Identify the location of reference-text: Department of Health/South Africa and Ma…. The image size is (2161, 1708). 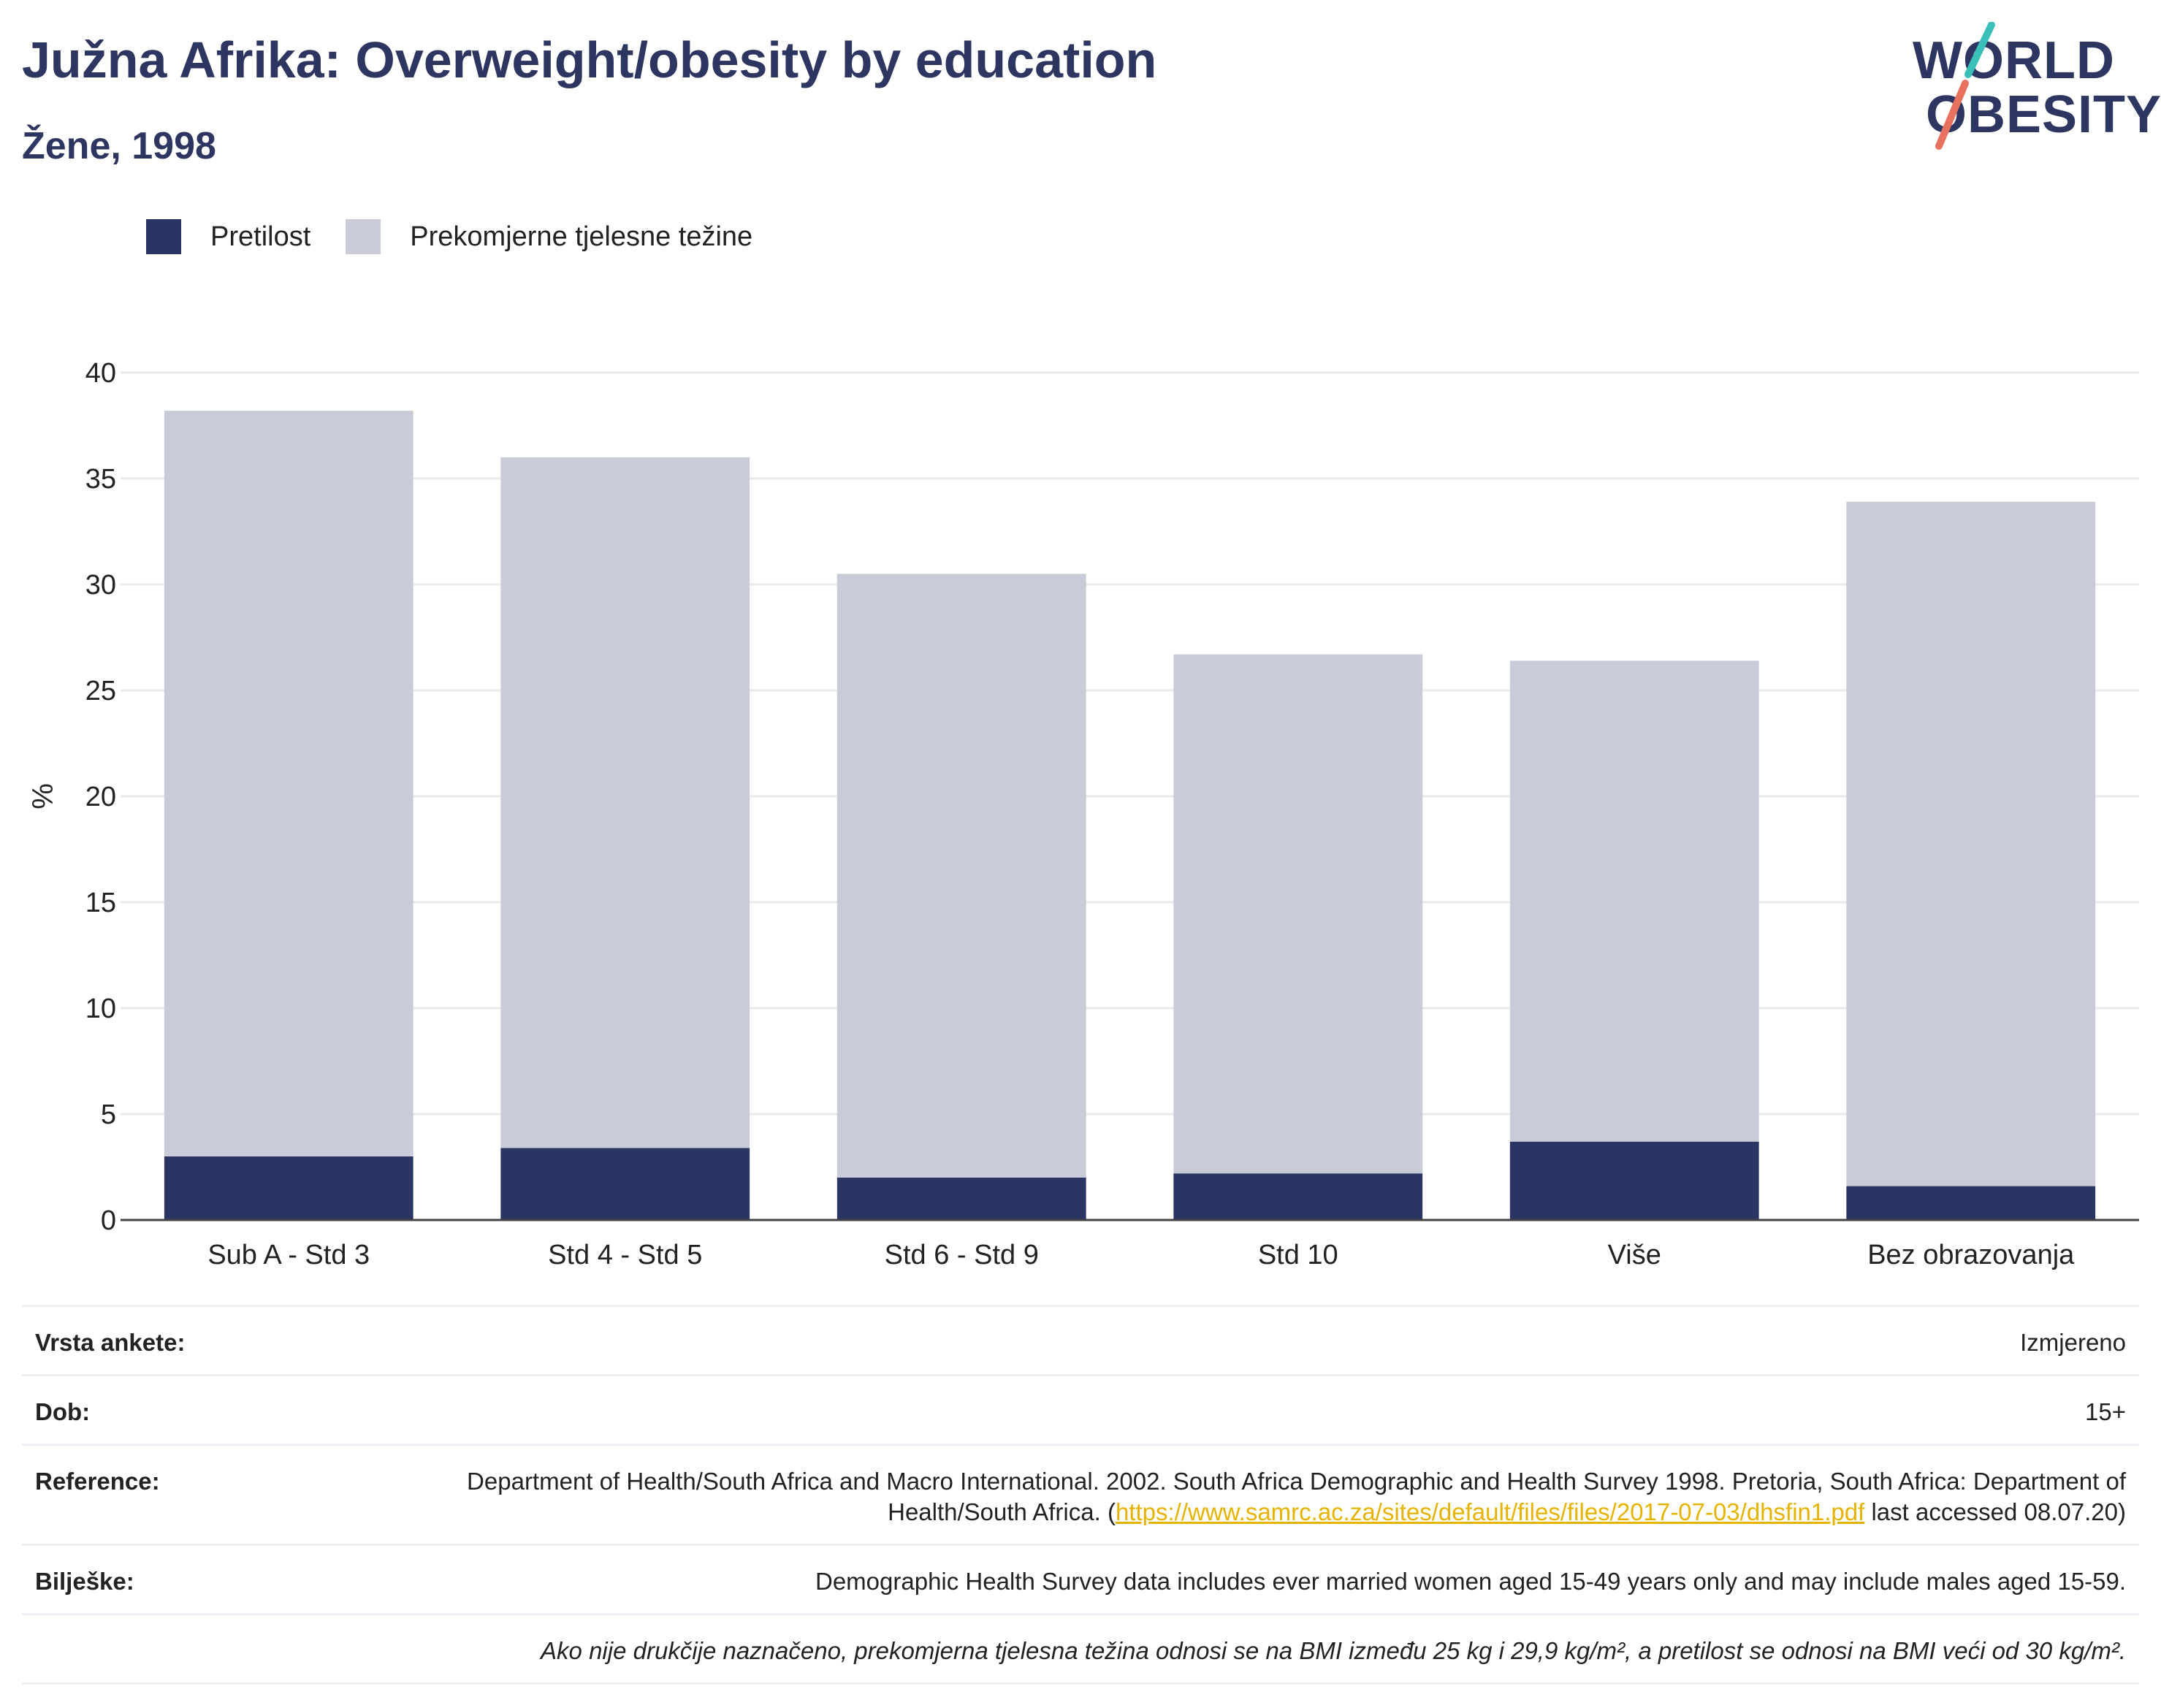
(1296, 1496).